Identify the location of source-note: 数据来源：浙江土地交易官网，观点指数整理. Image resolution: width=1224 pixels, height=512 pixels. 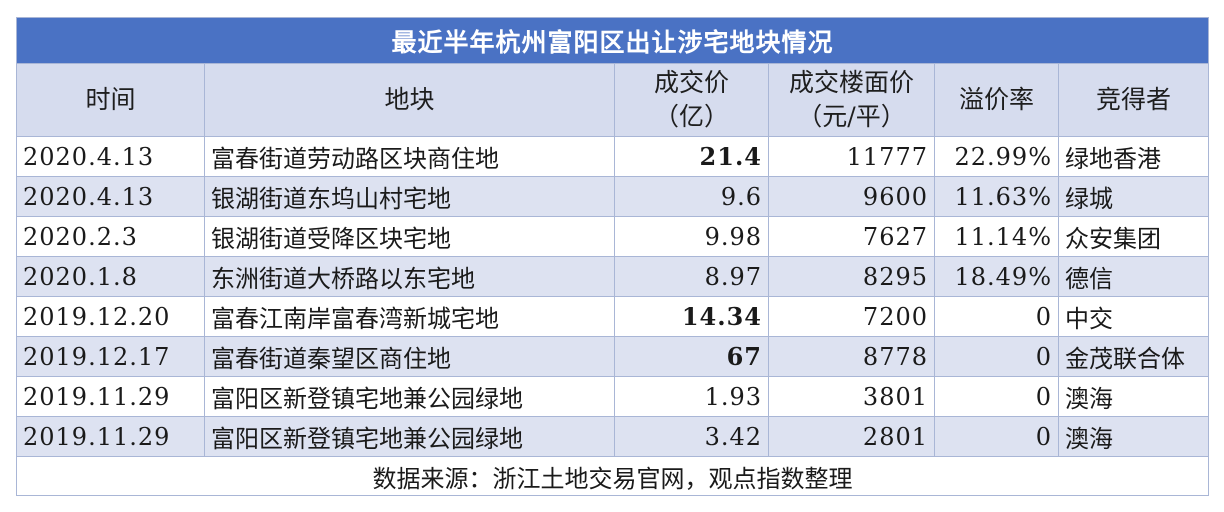
(612, 476).